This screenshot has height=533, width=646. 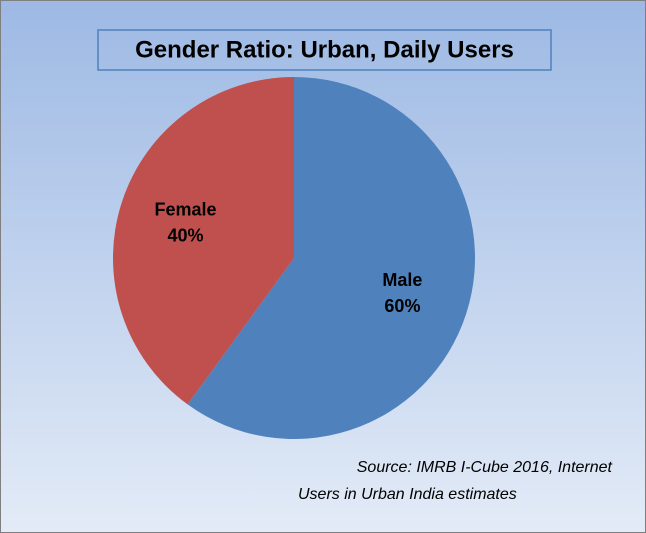 I want to click on title-box, so click(x=324, y=50).